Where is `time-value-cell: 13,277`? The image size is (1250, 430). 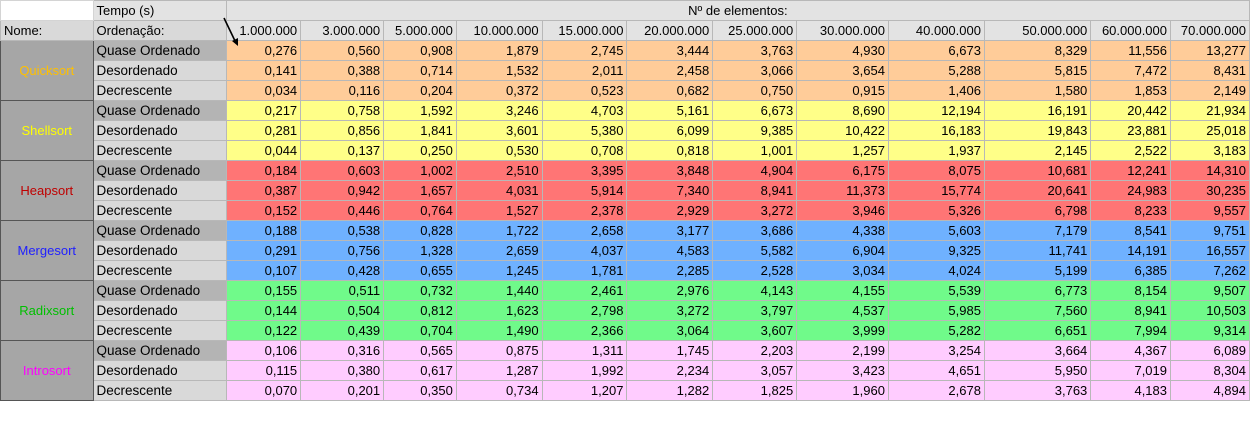 time-value-cell: 13,277 is located at coordinates (1210, 50).